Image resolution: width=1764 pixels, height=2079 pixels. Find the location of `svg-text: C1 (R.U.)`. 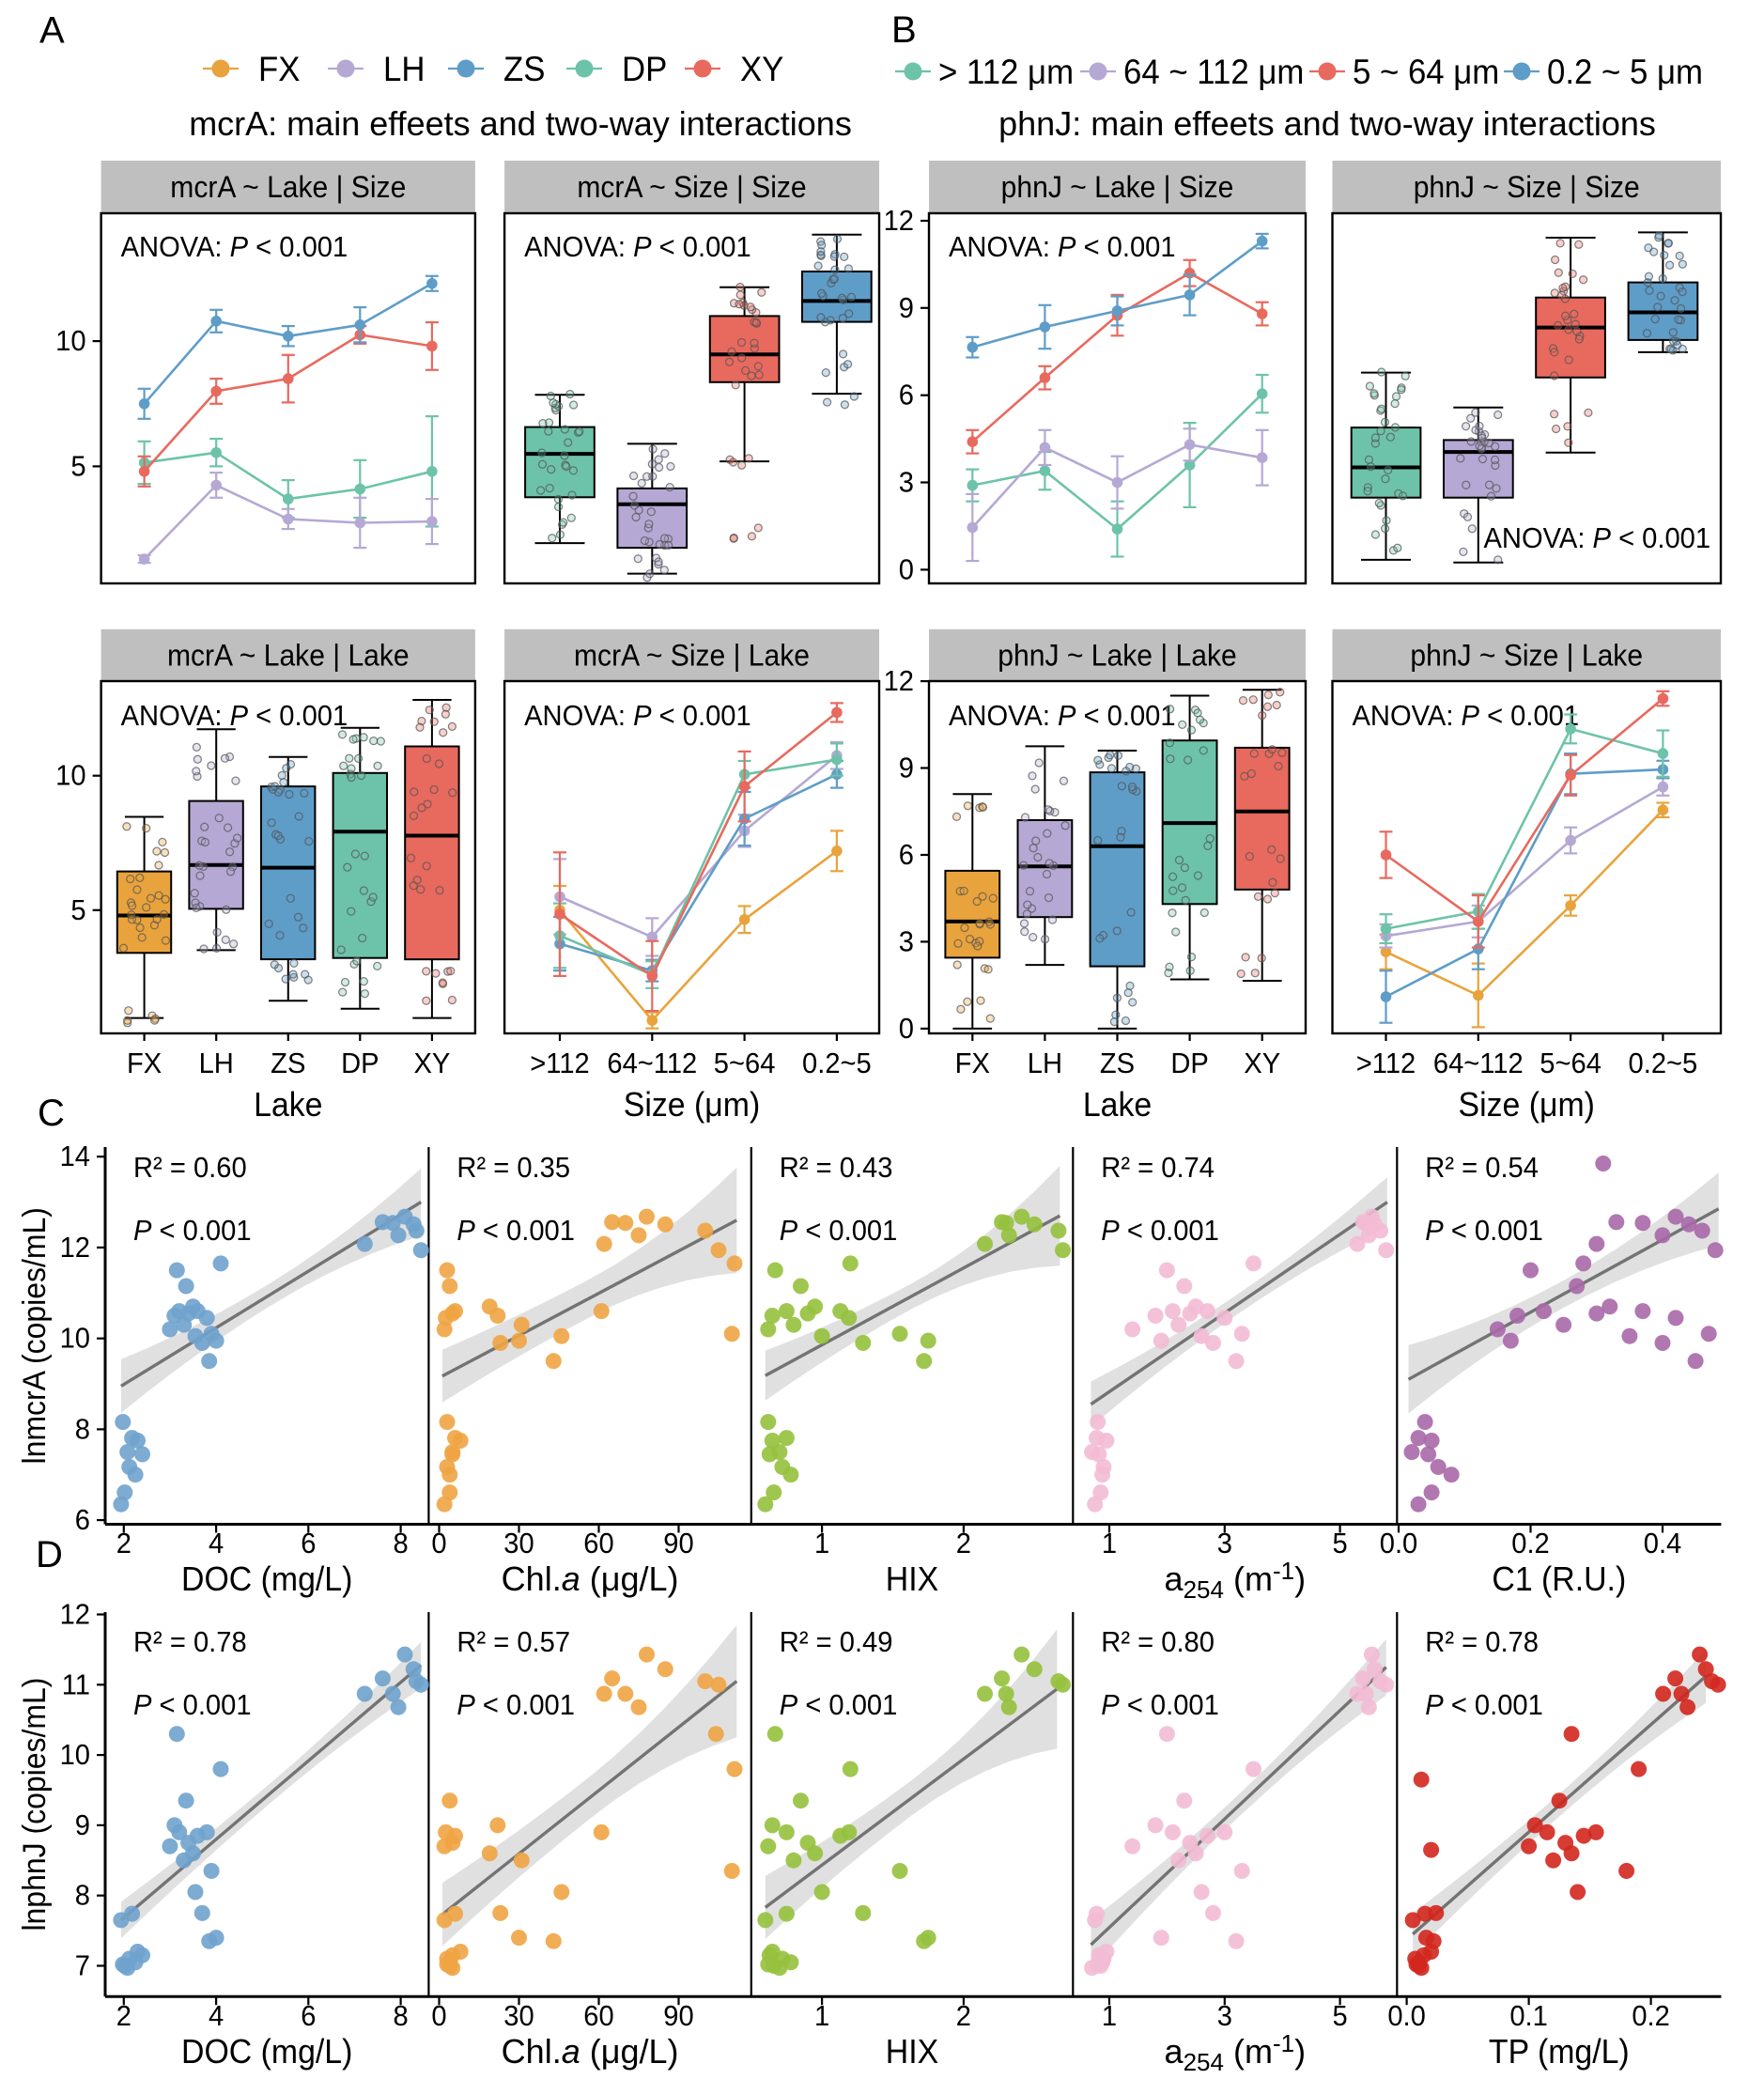

svg-text: C1 (R.U.) is located at coordinates (1559, 1579).